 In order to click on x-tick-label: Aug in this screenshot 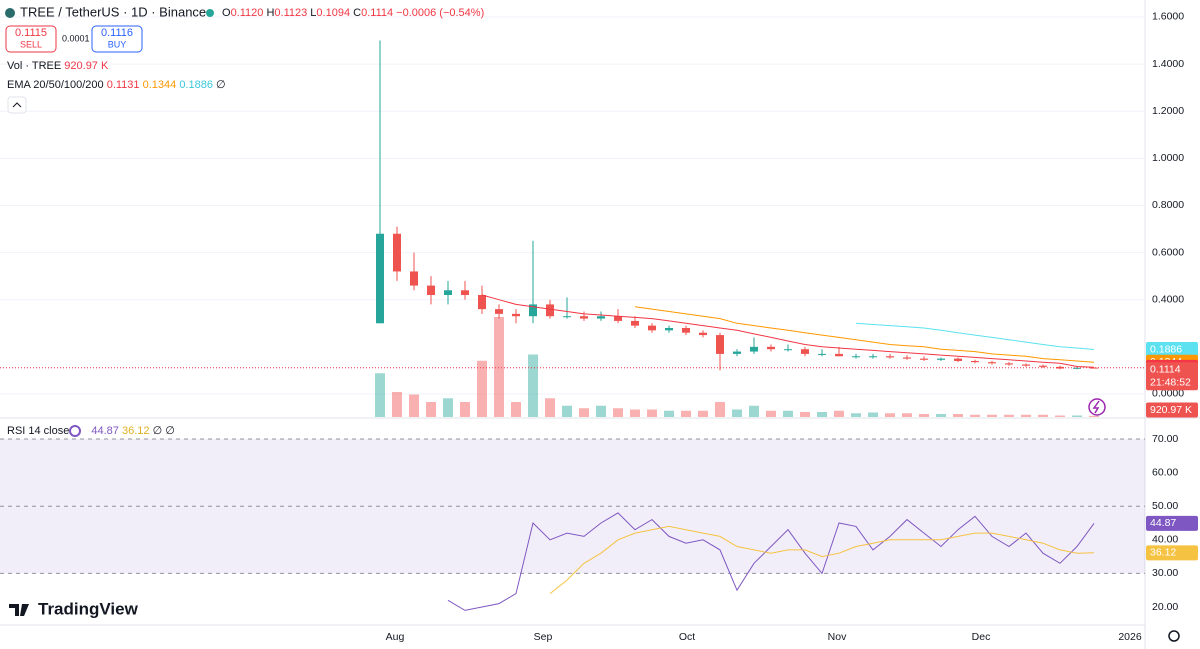, I will do `click(395, 637)`.